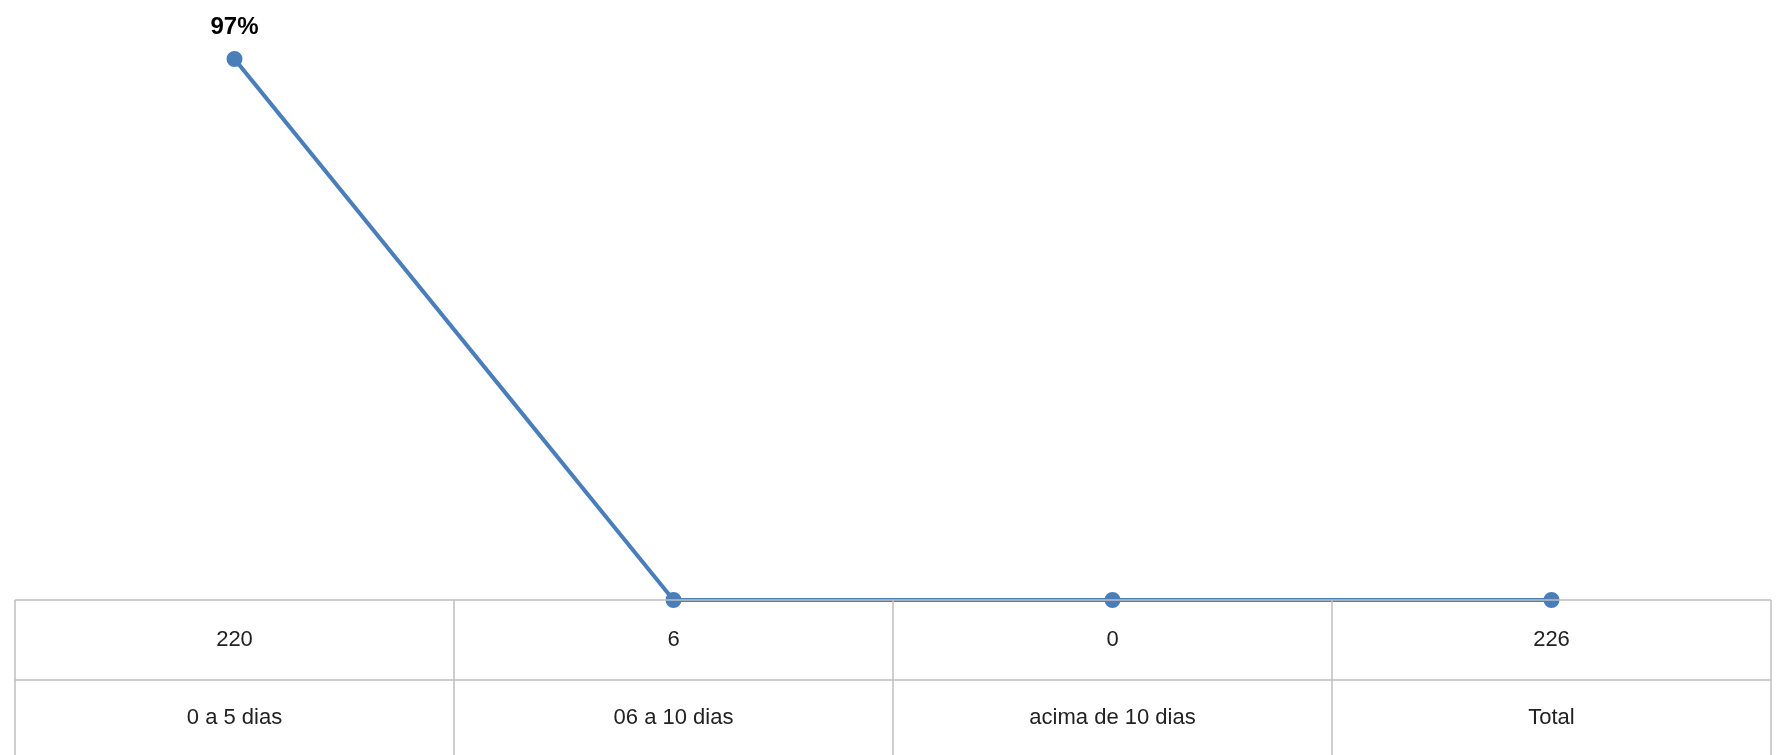 The image size is (1781, 755). I want to click on text: 226, so click(1551, 639).